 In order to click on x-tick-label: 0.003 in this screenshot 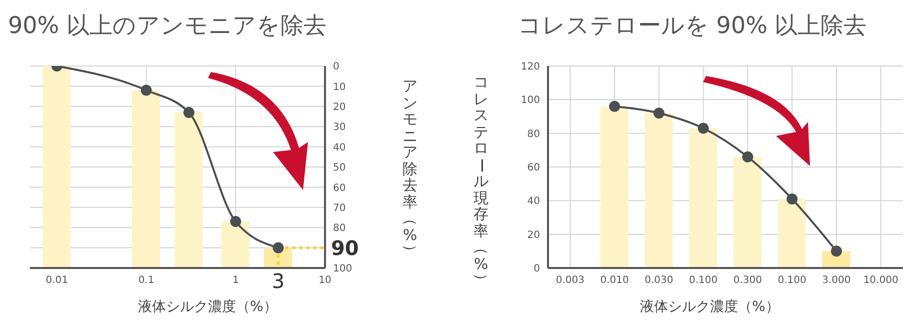, I will do `click(570, 280)`.